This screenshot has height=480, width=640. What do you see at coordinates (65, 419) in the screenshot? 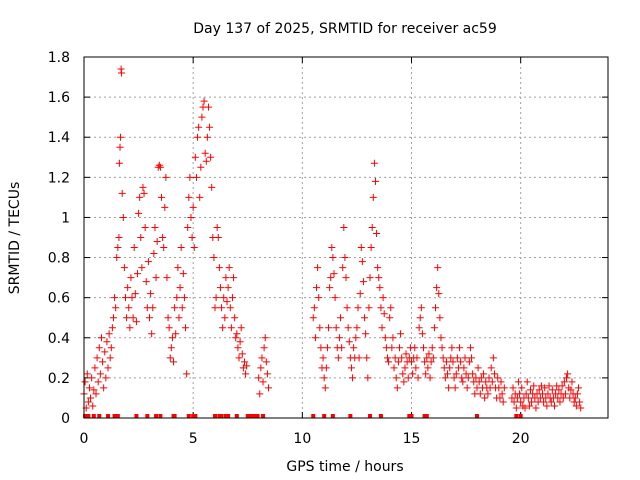
I see `y-tick-label: 0` at bounding box center [65, 419].